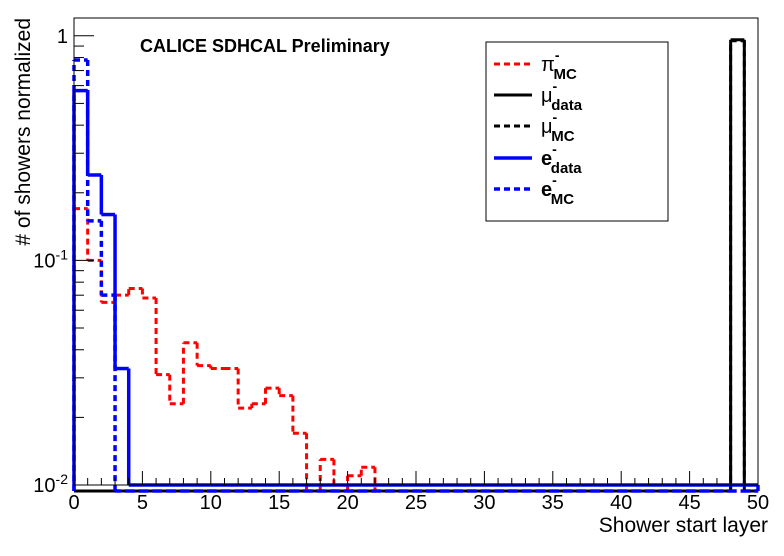 The width and height of the screenshot is (784, 556). I want to click on legend-label-4: e-MC, so click(557, 190).